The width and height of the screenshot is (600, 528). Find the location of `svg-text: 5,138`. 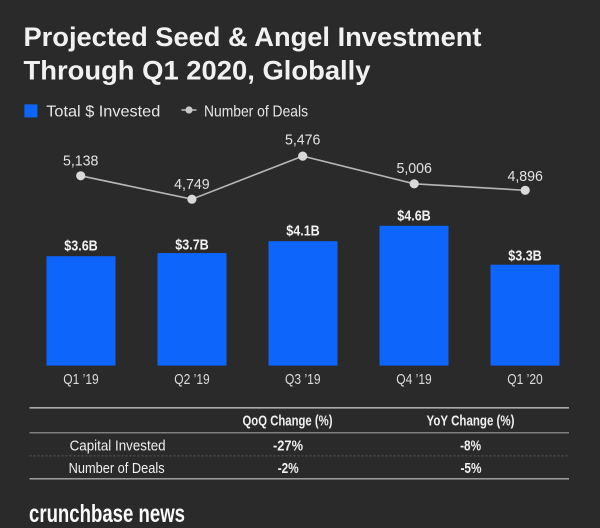

svg-text: 5,138 is located at coordinates (81, 160).